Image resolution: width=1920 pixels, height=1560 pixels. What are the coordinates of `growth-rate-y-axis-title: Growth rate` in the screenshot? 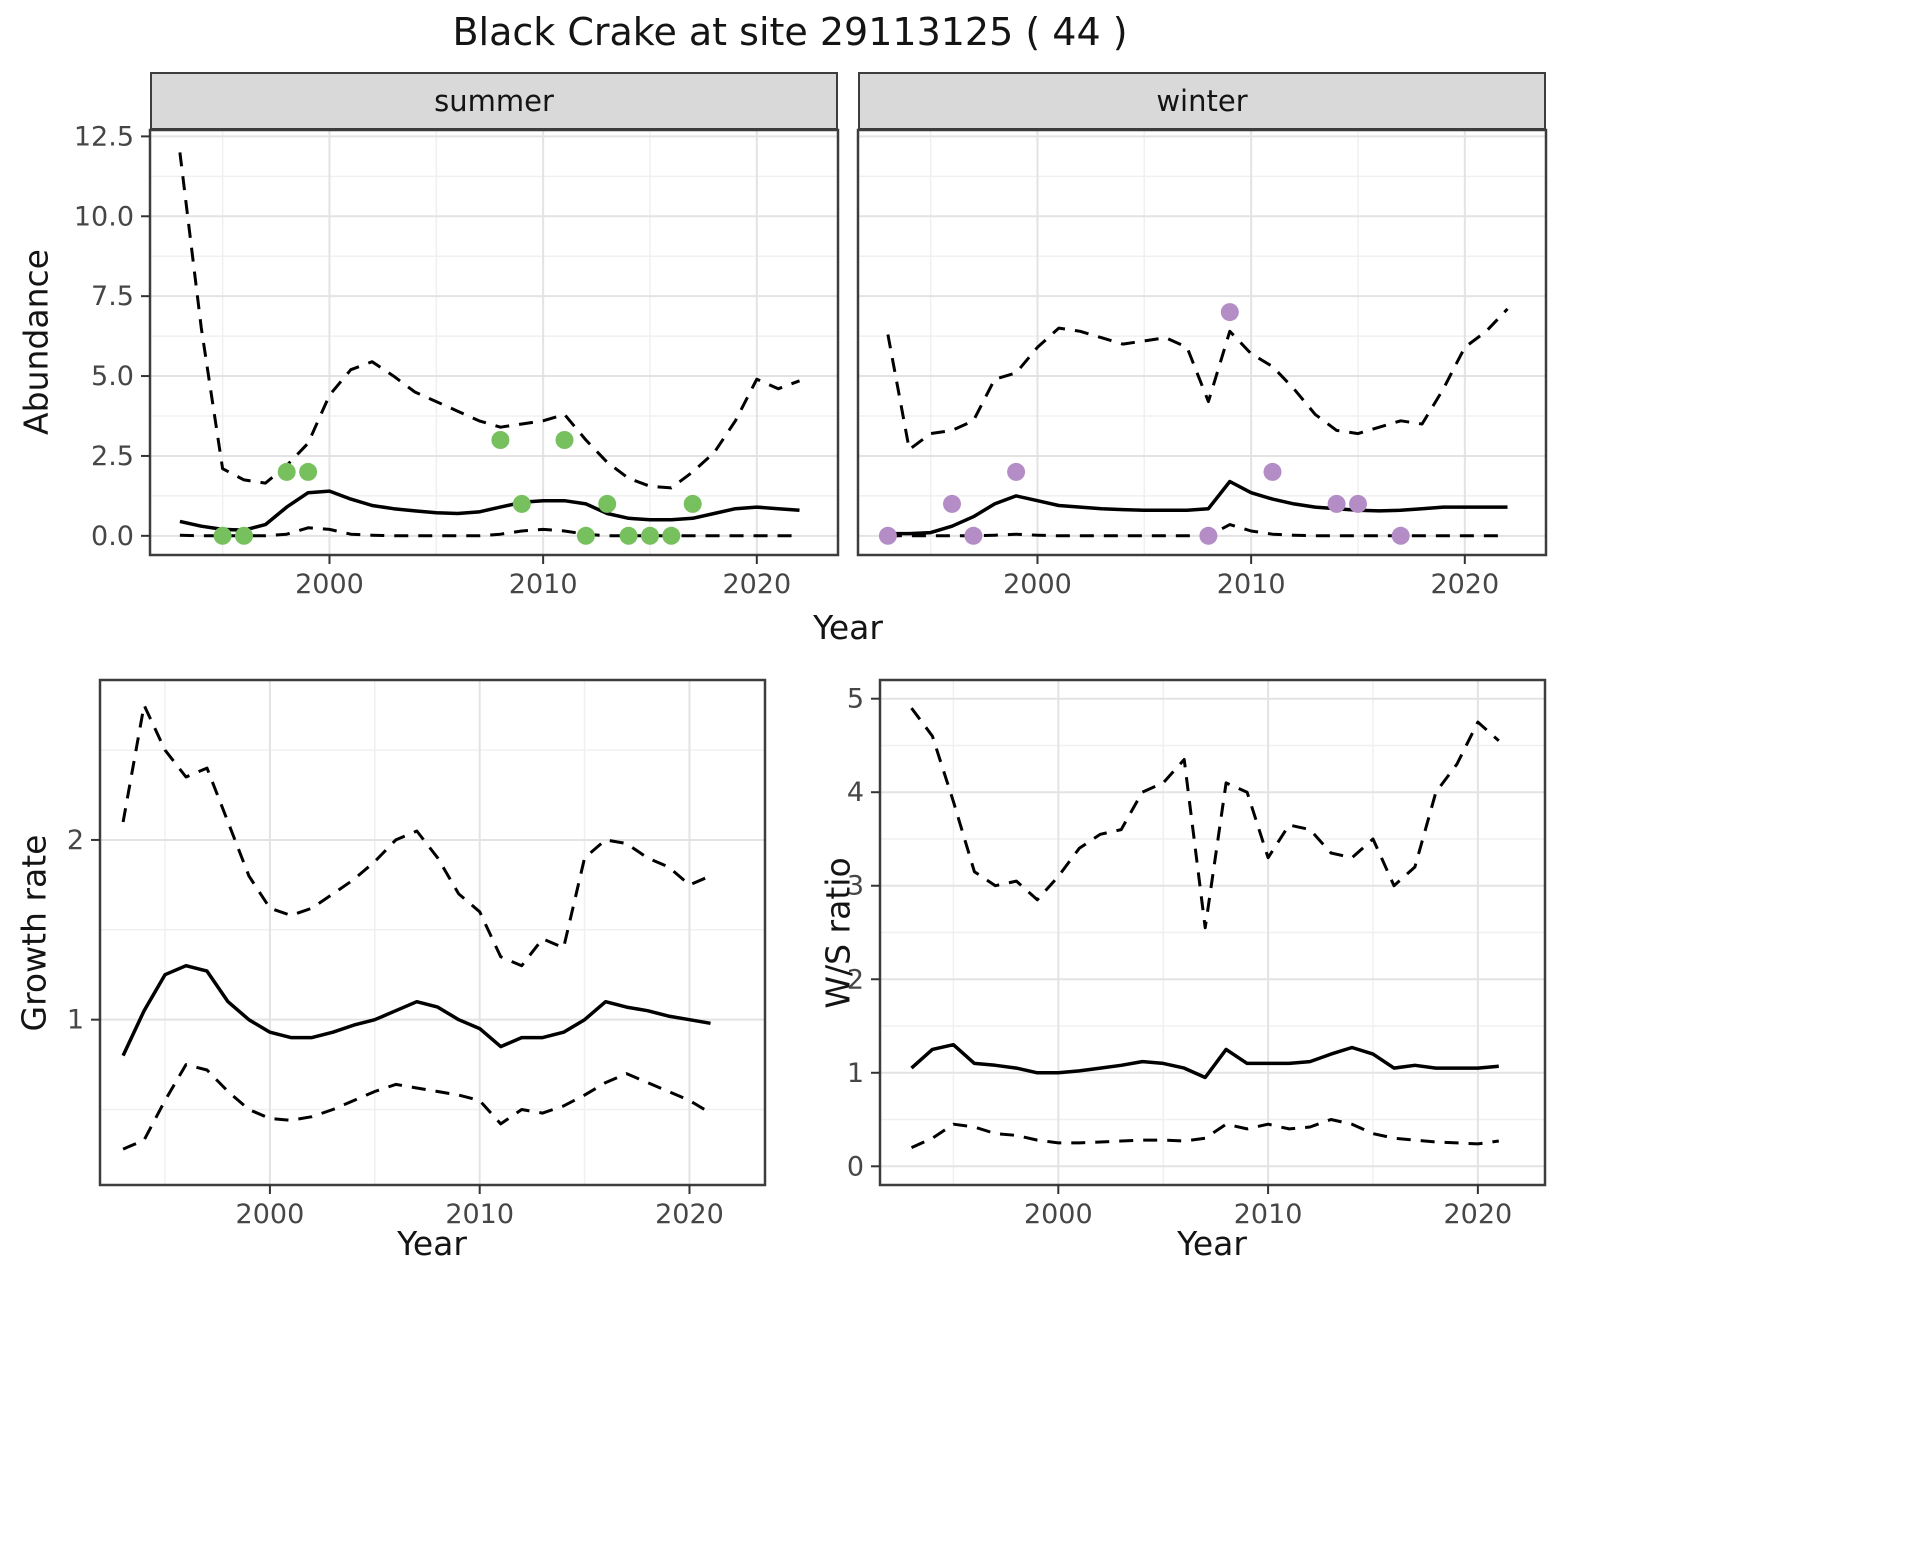 It's located at (34, 933).